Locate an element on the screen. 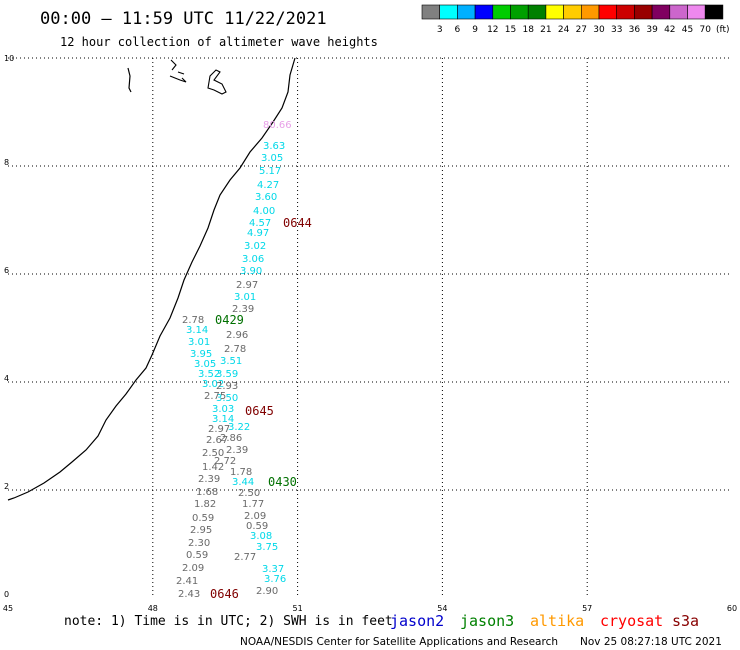 The image size is (740, 650). wave-height-gray: 2.90 is located at coordinates (267, 591).